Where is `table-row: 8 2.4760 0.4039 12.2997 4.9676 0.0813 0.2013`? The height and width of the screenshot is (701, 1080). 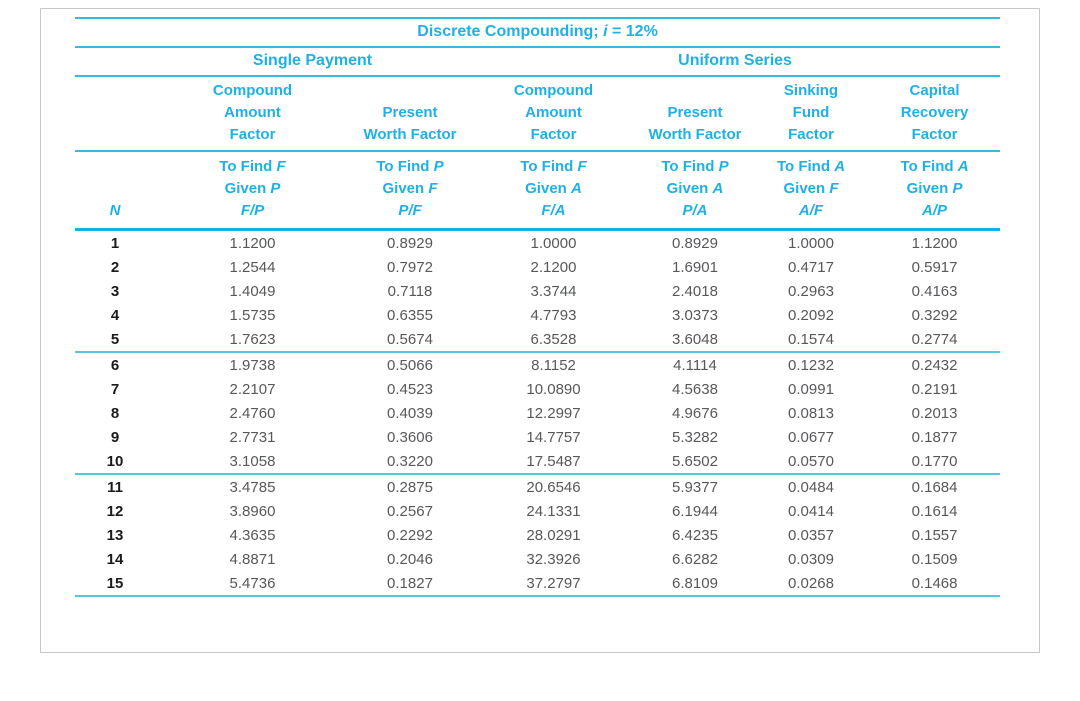 table-row: 8 2.4760 0.4039 12.2997 4.9676 0.0813 0.2013 is located at coordinates (537, 413).